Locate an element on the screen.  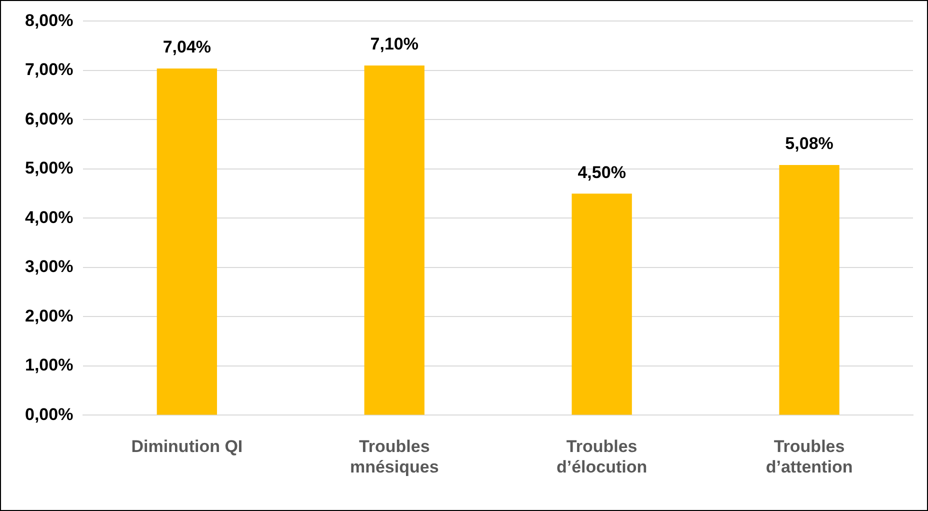
y-tick-label: 3,00% is located at coordinates (49, 266).